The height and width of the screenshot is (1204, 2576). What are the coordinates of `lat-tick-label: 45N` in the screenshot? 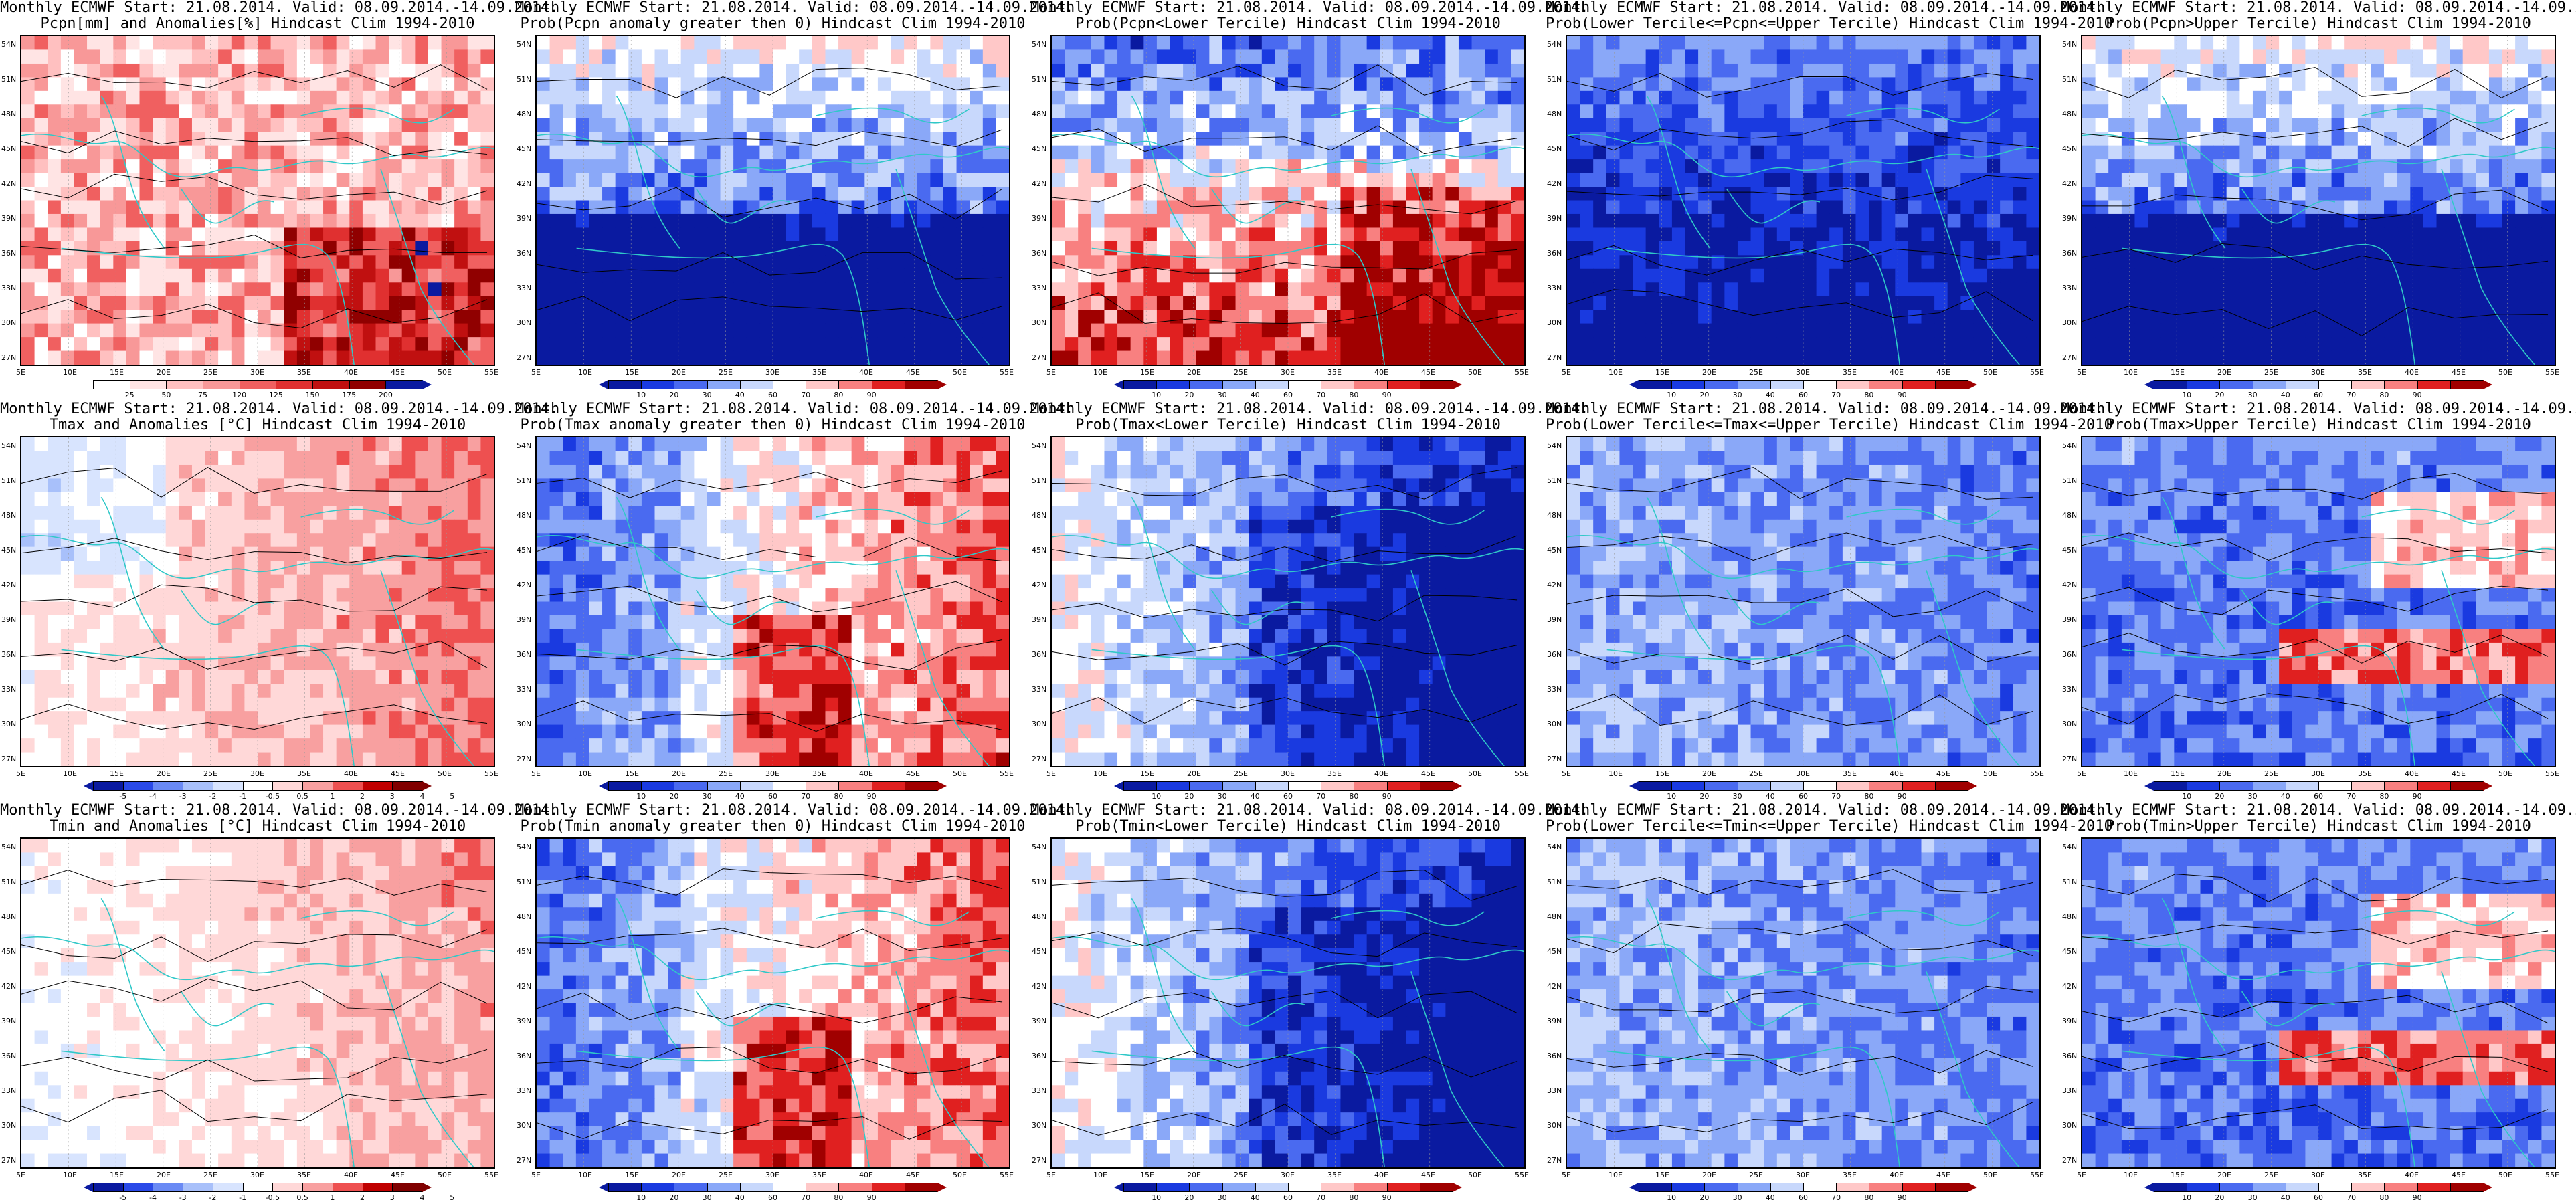 It's located at (2070, 148).